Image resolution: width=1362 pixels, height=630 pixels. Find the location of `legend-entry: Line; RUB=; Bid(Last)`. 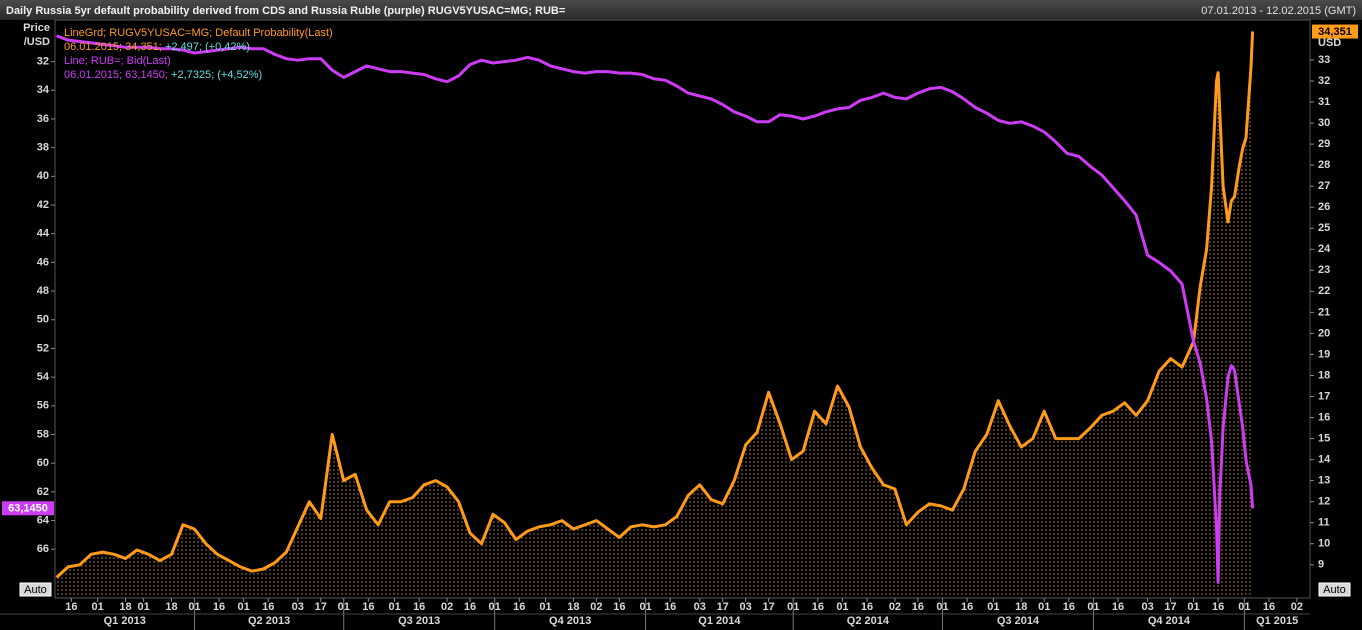

legend-entry: Line; RUB=; Bid(Last) is located at coordinates (117, 61).